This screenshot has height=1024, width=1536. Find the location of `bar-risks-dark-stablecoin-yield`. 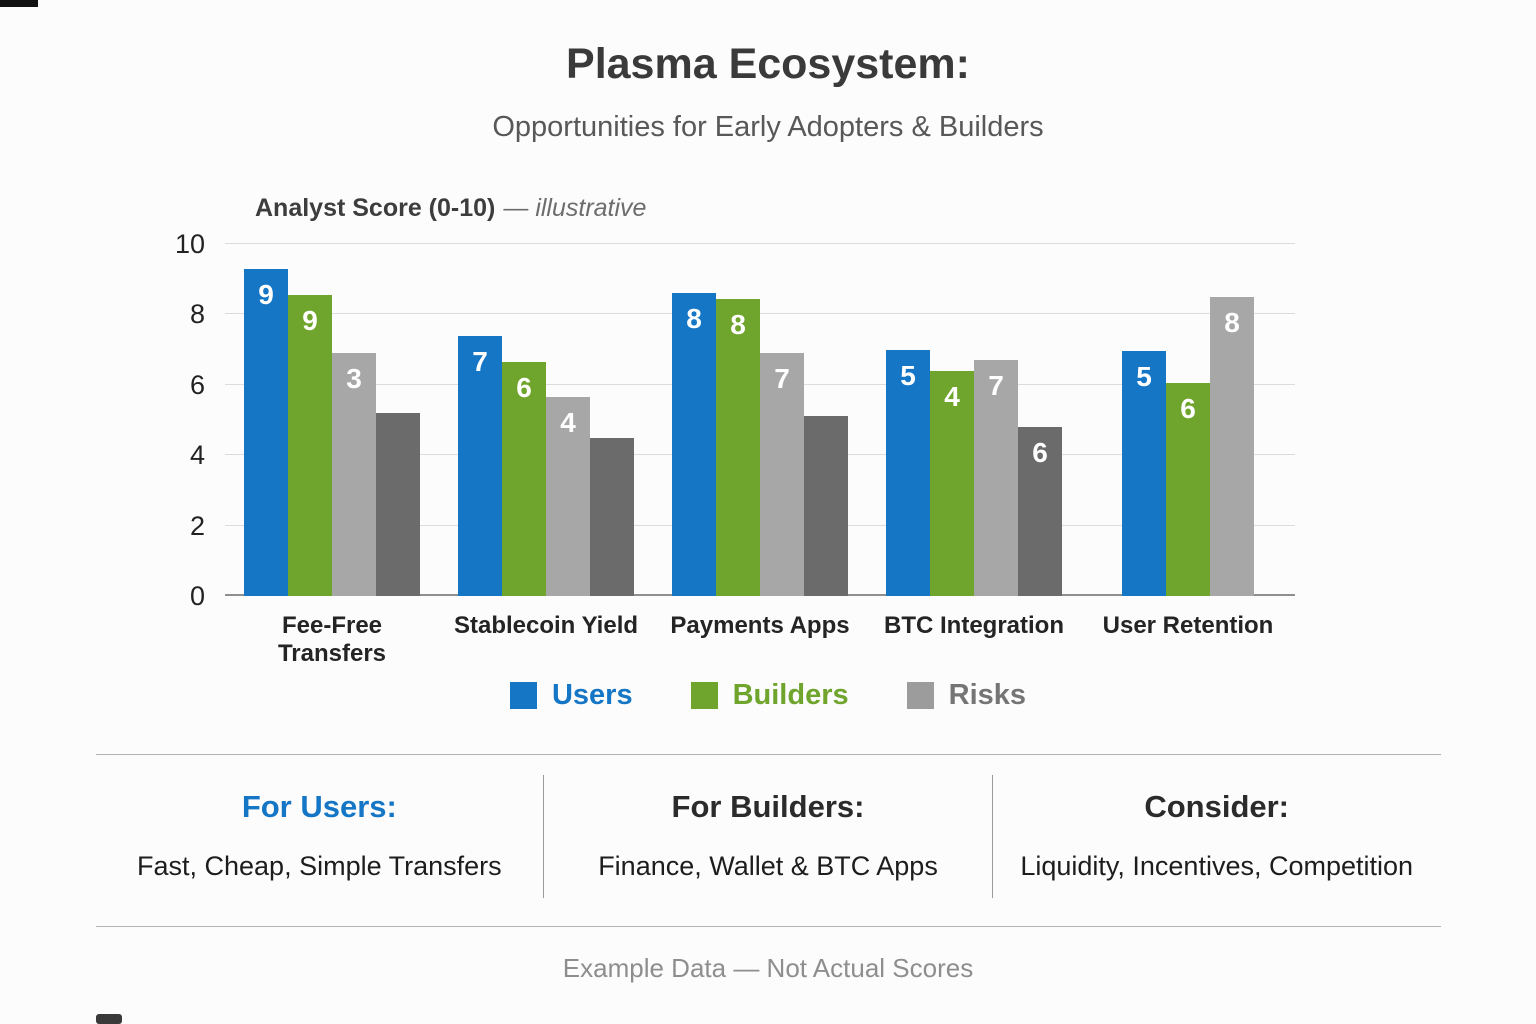

bar-risks-dark-stablecoin-yield is located at coordinates (612, 516).